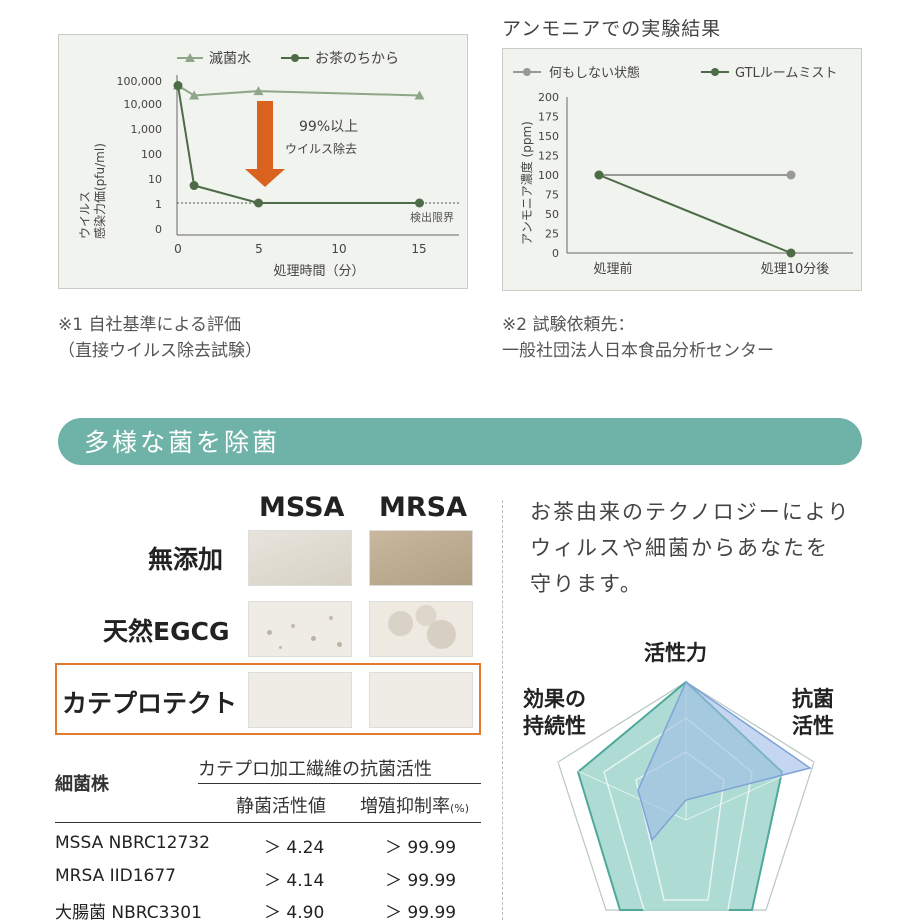 This screenshot has width=920, height=920. Describe the element at coordinates (695, 214) in the screenshot. I see `series-line-mist` at that location.